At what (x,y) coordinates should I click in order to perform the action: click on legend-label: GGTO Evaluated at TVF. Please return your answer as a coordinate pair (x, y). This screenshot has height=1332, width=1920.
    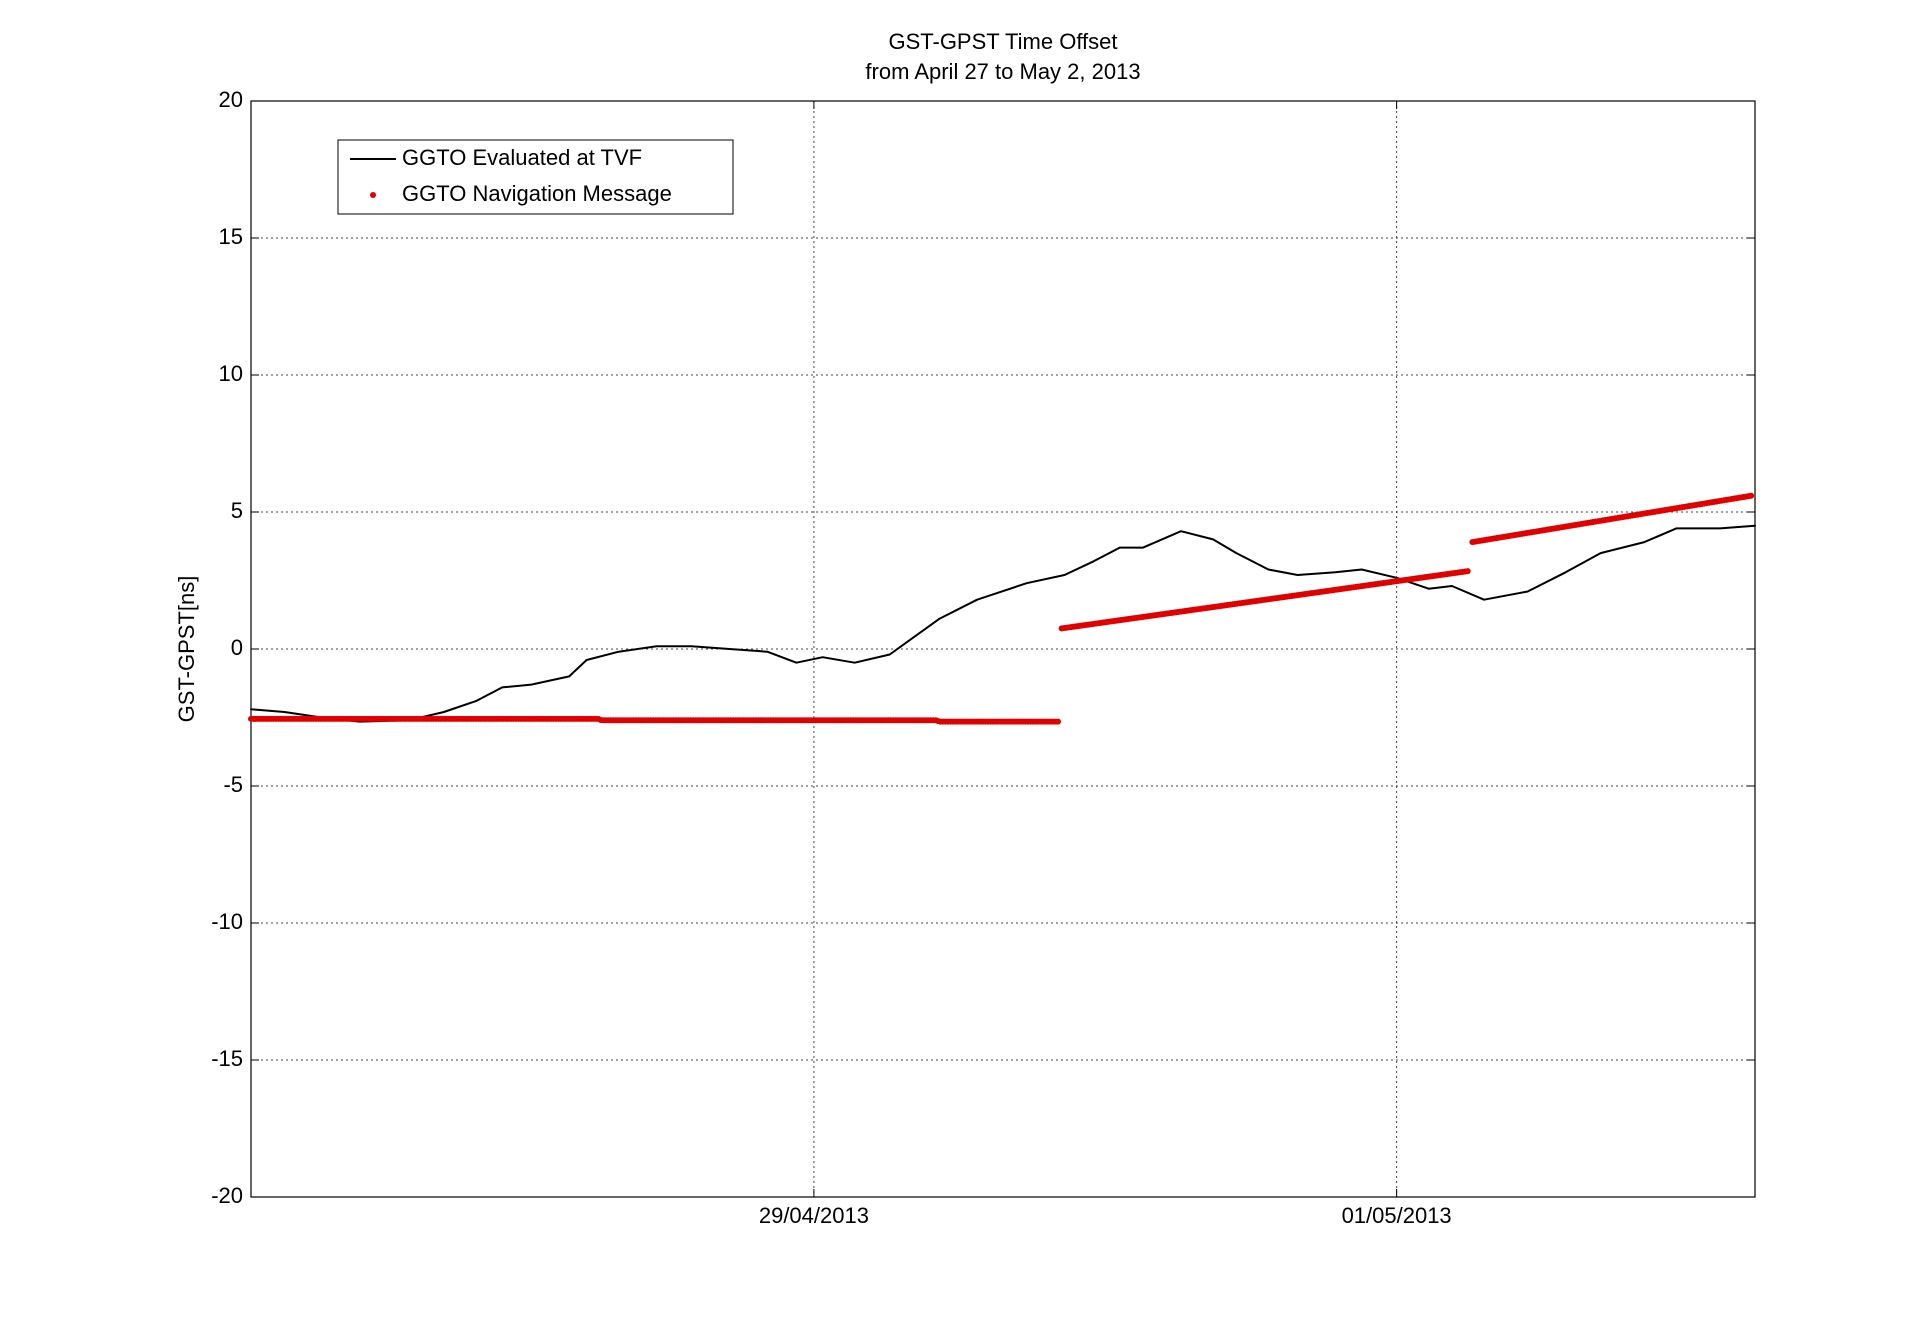
    Looking at the image, I should click on (522, 157).